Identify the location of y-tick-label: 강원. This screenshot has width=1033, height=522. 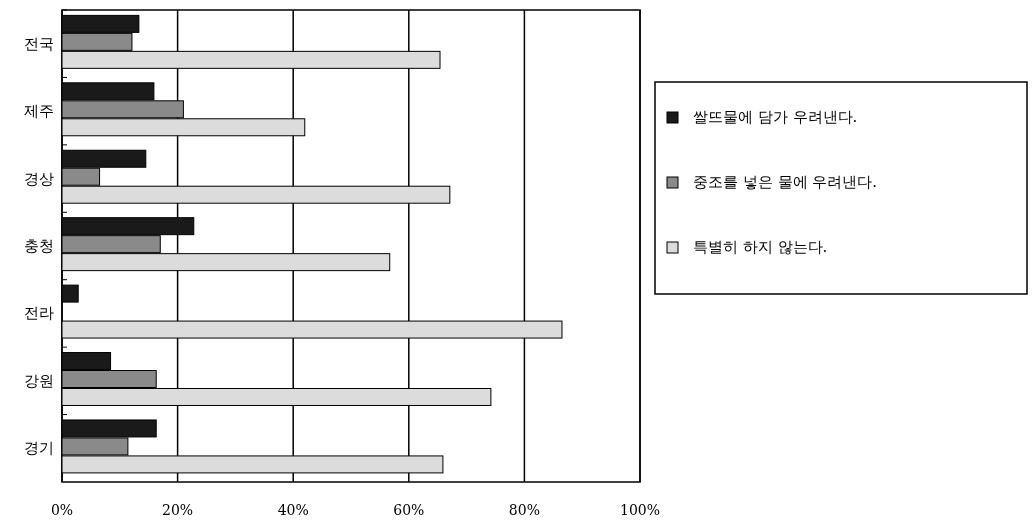
(39, 380).